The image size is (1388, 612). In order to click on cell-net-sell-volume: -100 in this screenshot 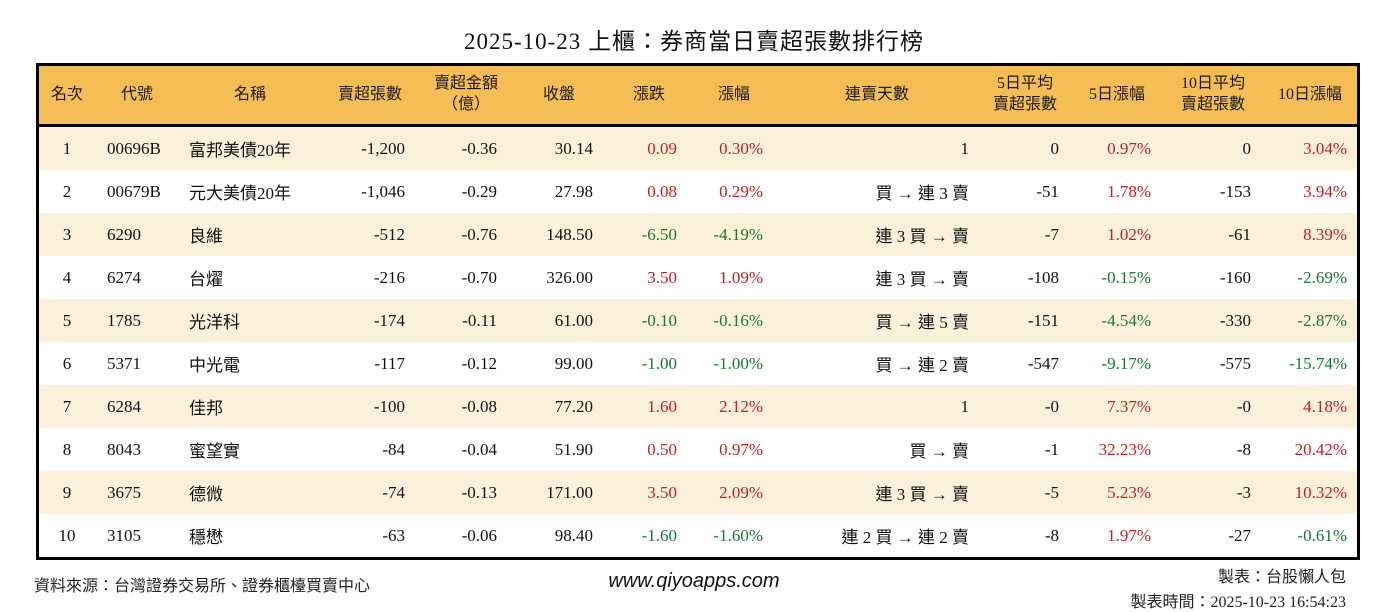, I will do `click(389, 406)`.